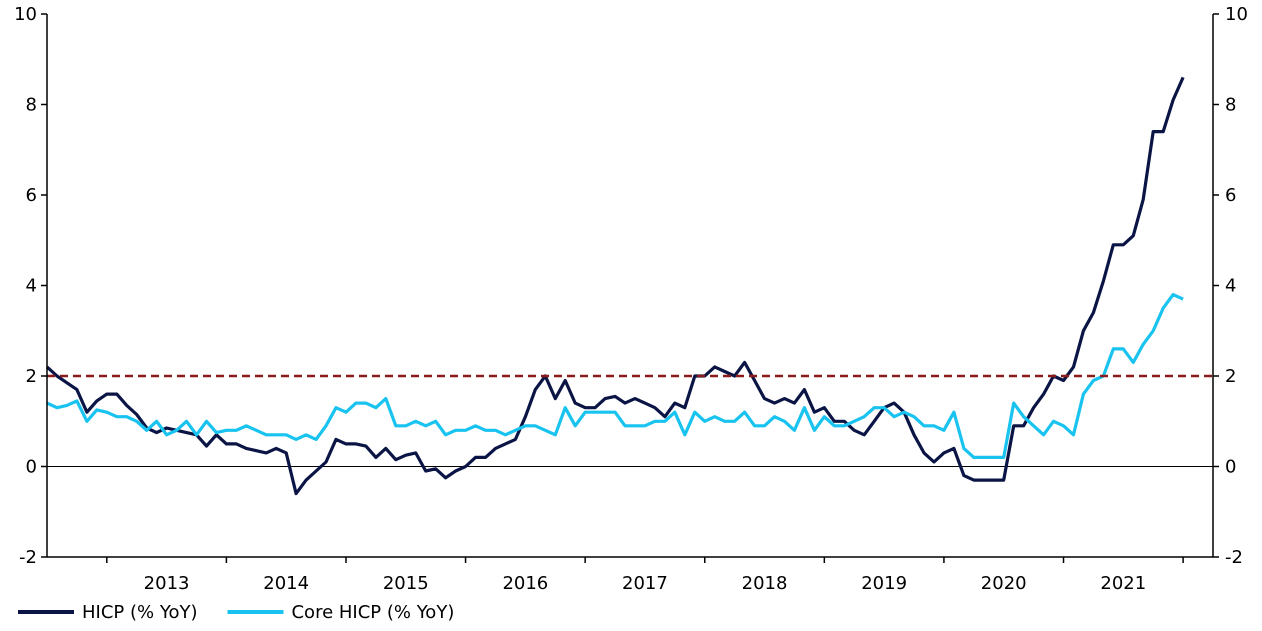 Image resolution: width=1262 pixels, height=631 pixels. Describe the element at coordinates (28, 557) in the screenshot. I see `y-tick-label-left: -2` at that location.